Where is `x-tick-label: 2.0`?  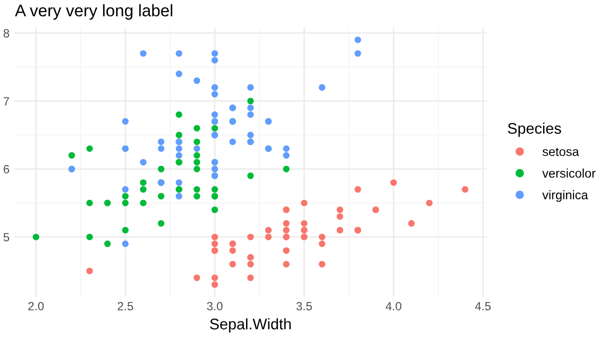 x-tick-label: 2.0 is located at coordinates (36, 306).